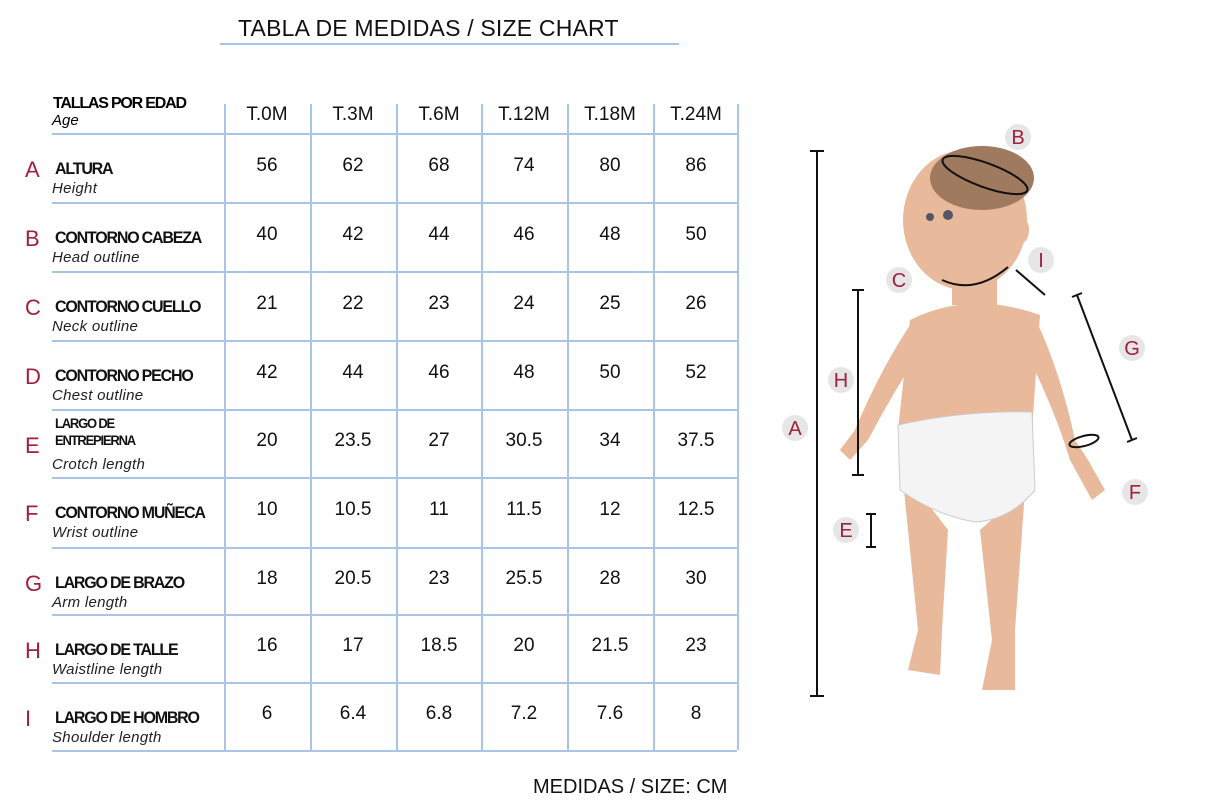 This screenshot has width=1228, height=812. I want to click on table-cell: 86, so click(696, 165).